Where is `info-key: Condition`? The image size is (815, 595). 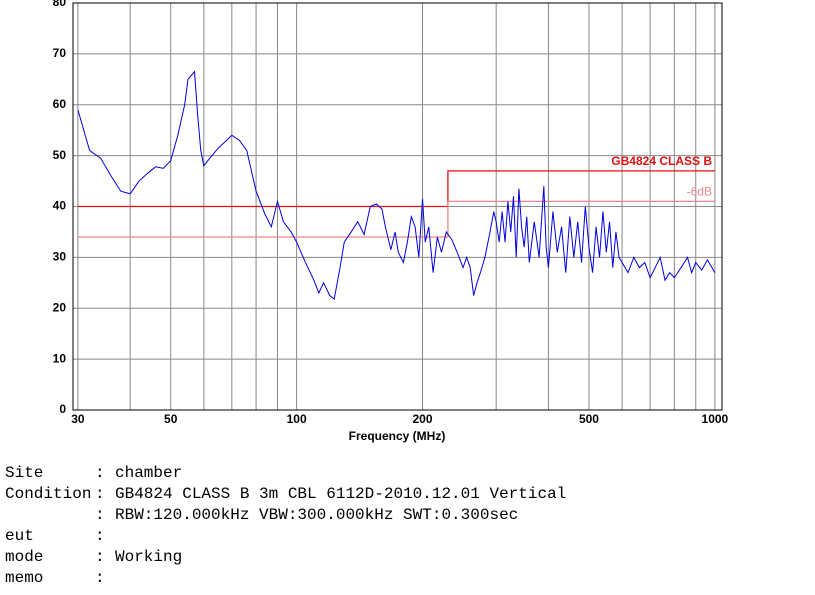
info-key: Condition is located at coordinates (48, 494).